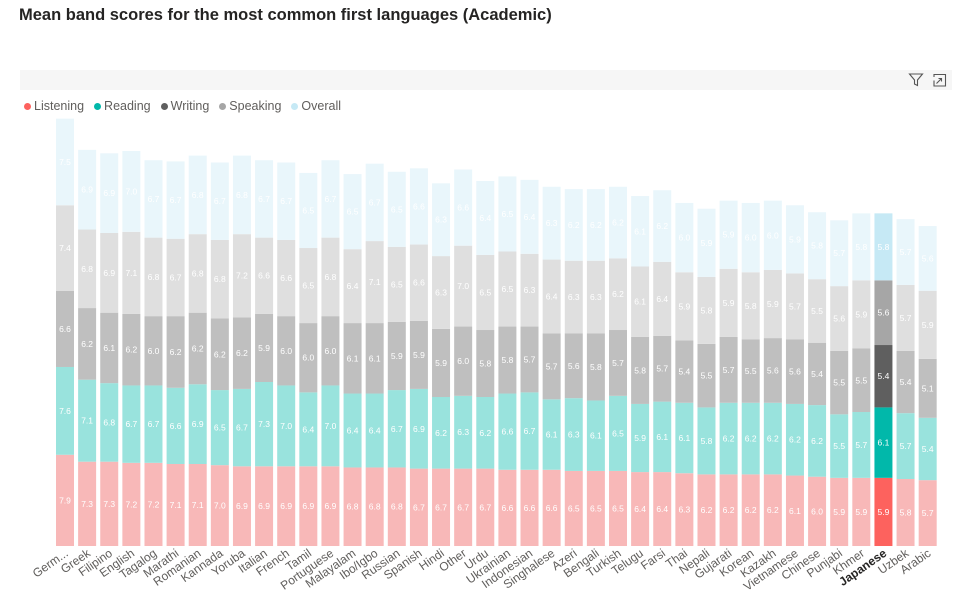 This screenshot has height=594, width=954. What do you see at coordinates (122, 106) in the screenshot?
I see `legend-item-reading: Reading` at bounding box center [122, 106].